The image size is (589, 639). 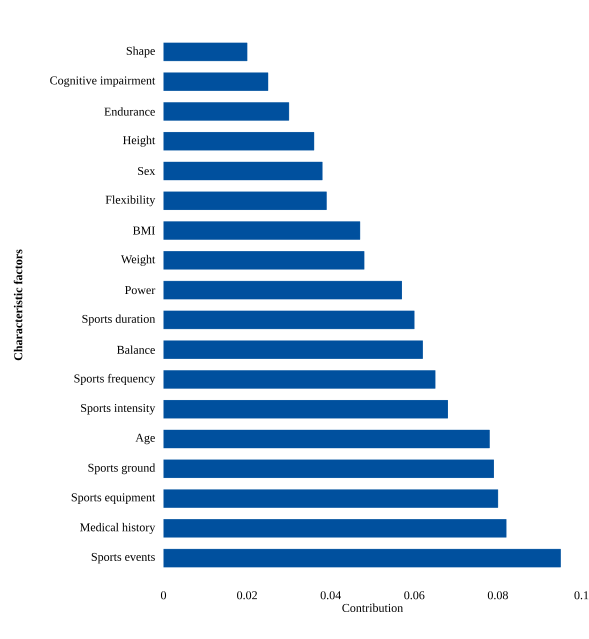 I want to click on x-tick-label: 0, so click(x=163, y=595).